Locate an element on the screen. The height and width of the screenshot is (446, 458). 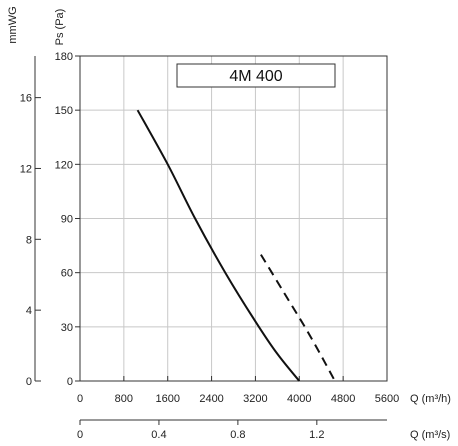
mmwg-tick-label: 4 is located at coordinates (29, 311).